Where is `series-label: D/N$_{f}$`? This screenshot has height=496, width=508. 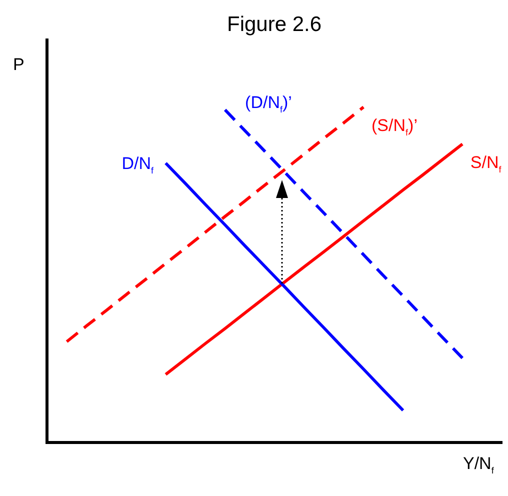
series-label: D/N$_{f}$ is located at coordinates (138, 165).